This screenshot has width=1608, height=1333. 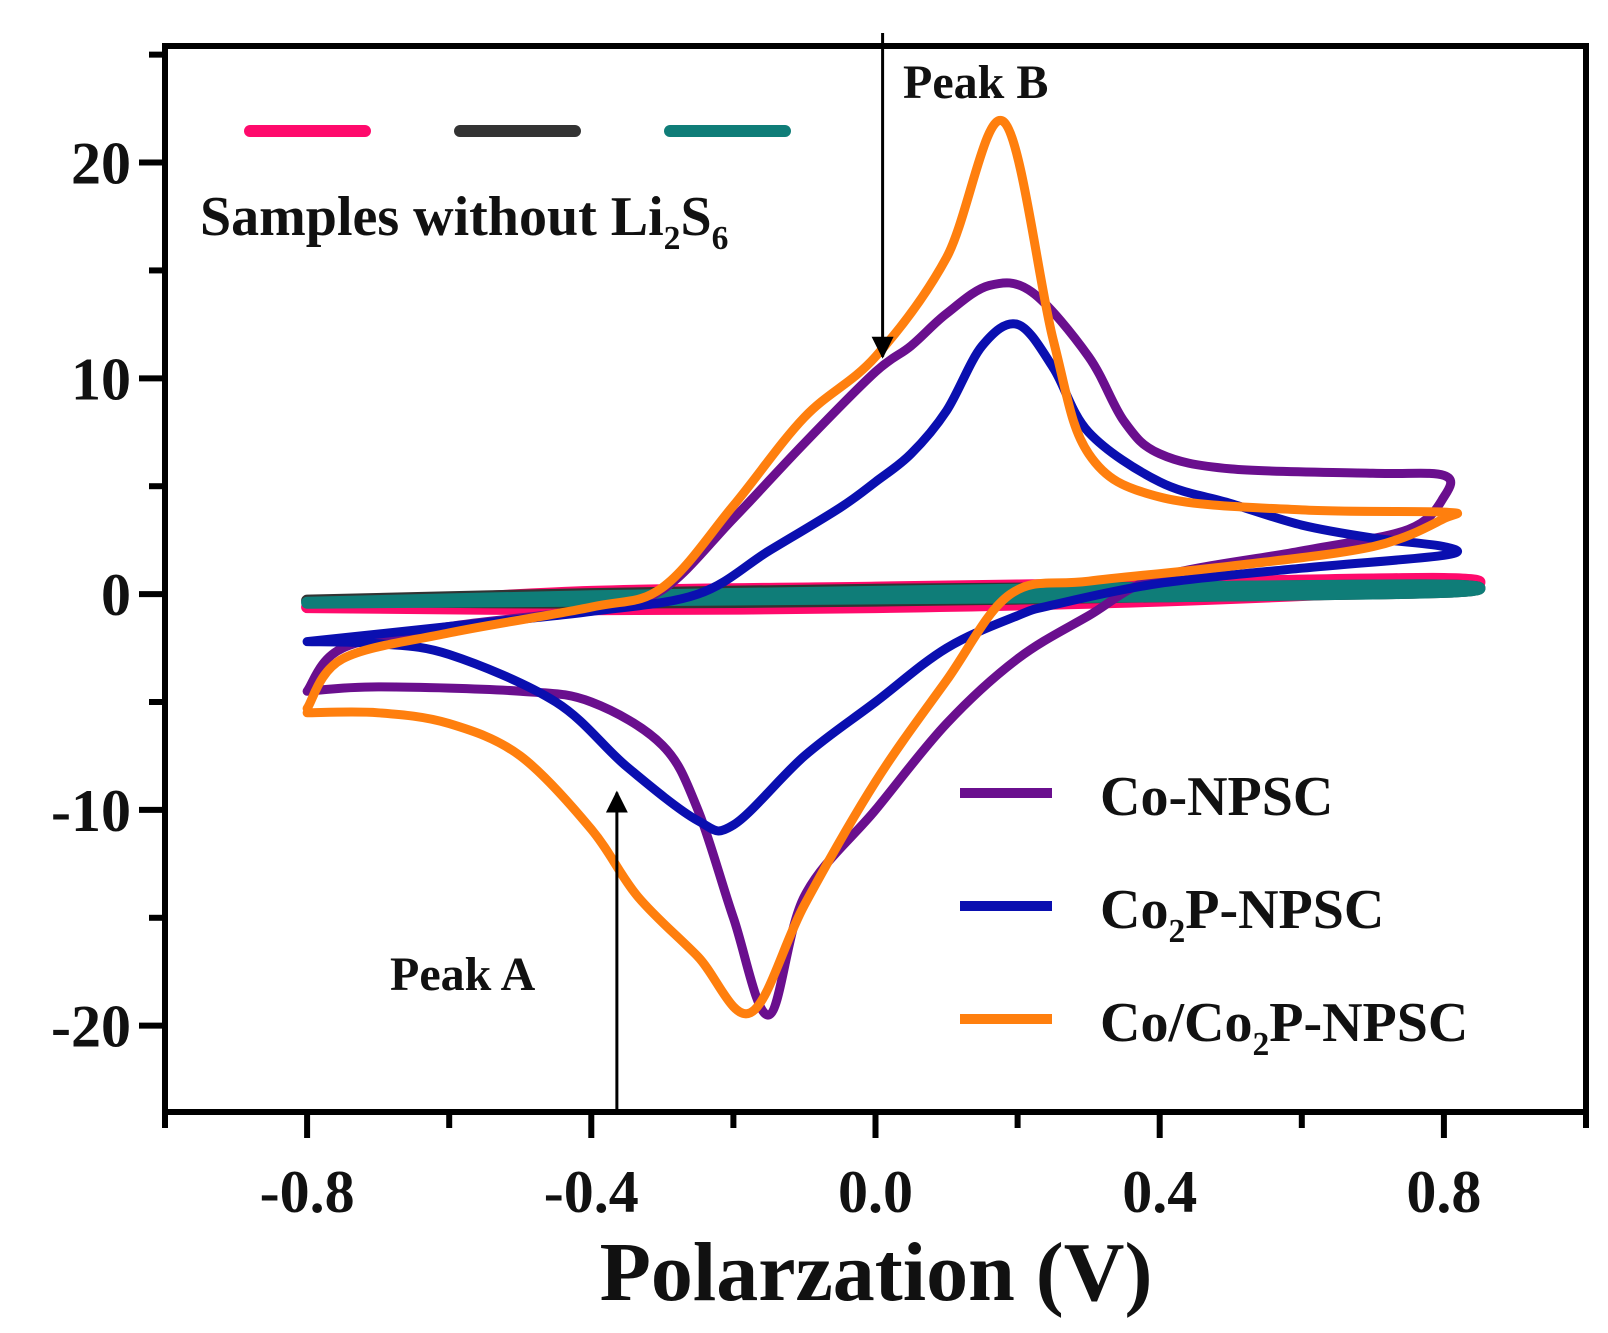 I want to click on y-tick-label: -20, so click(x=91, y=1027).